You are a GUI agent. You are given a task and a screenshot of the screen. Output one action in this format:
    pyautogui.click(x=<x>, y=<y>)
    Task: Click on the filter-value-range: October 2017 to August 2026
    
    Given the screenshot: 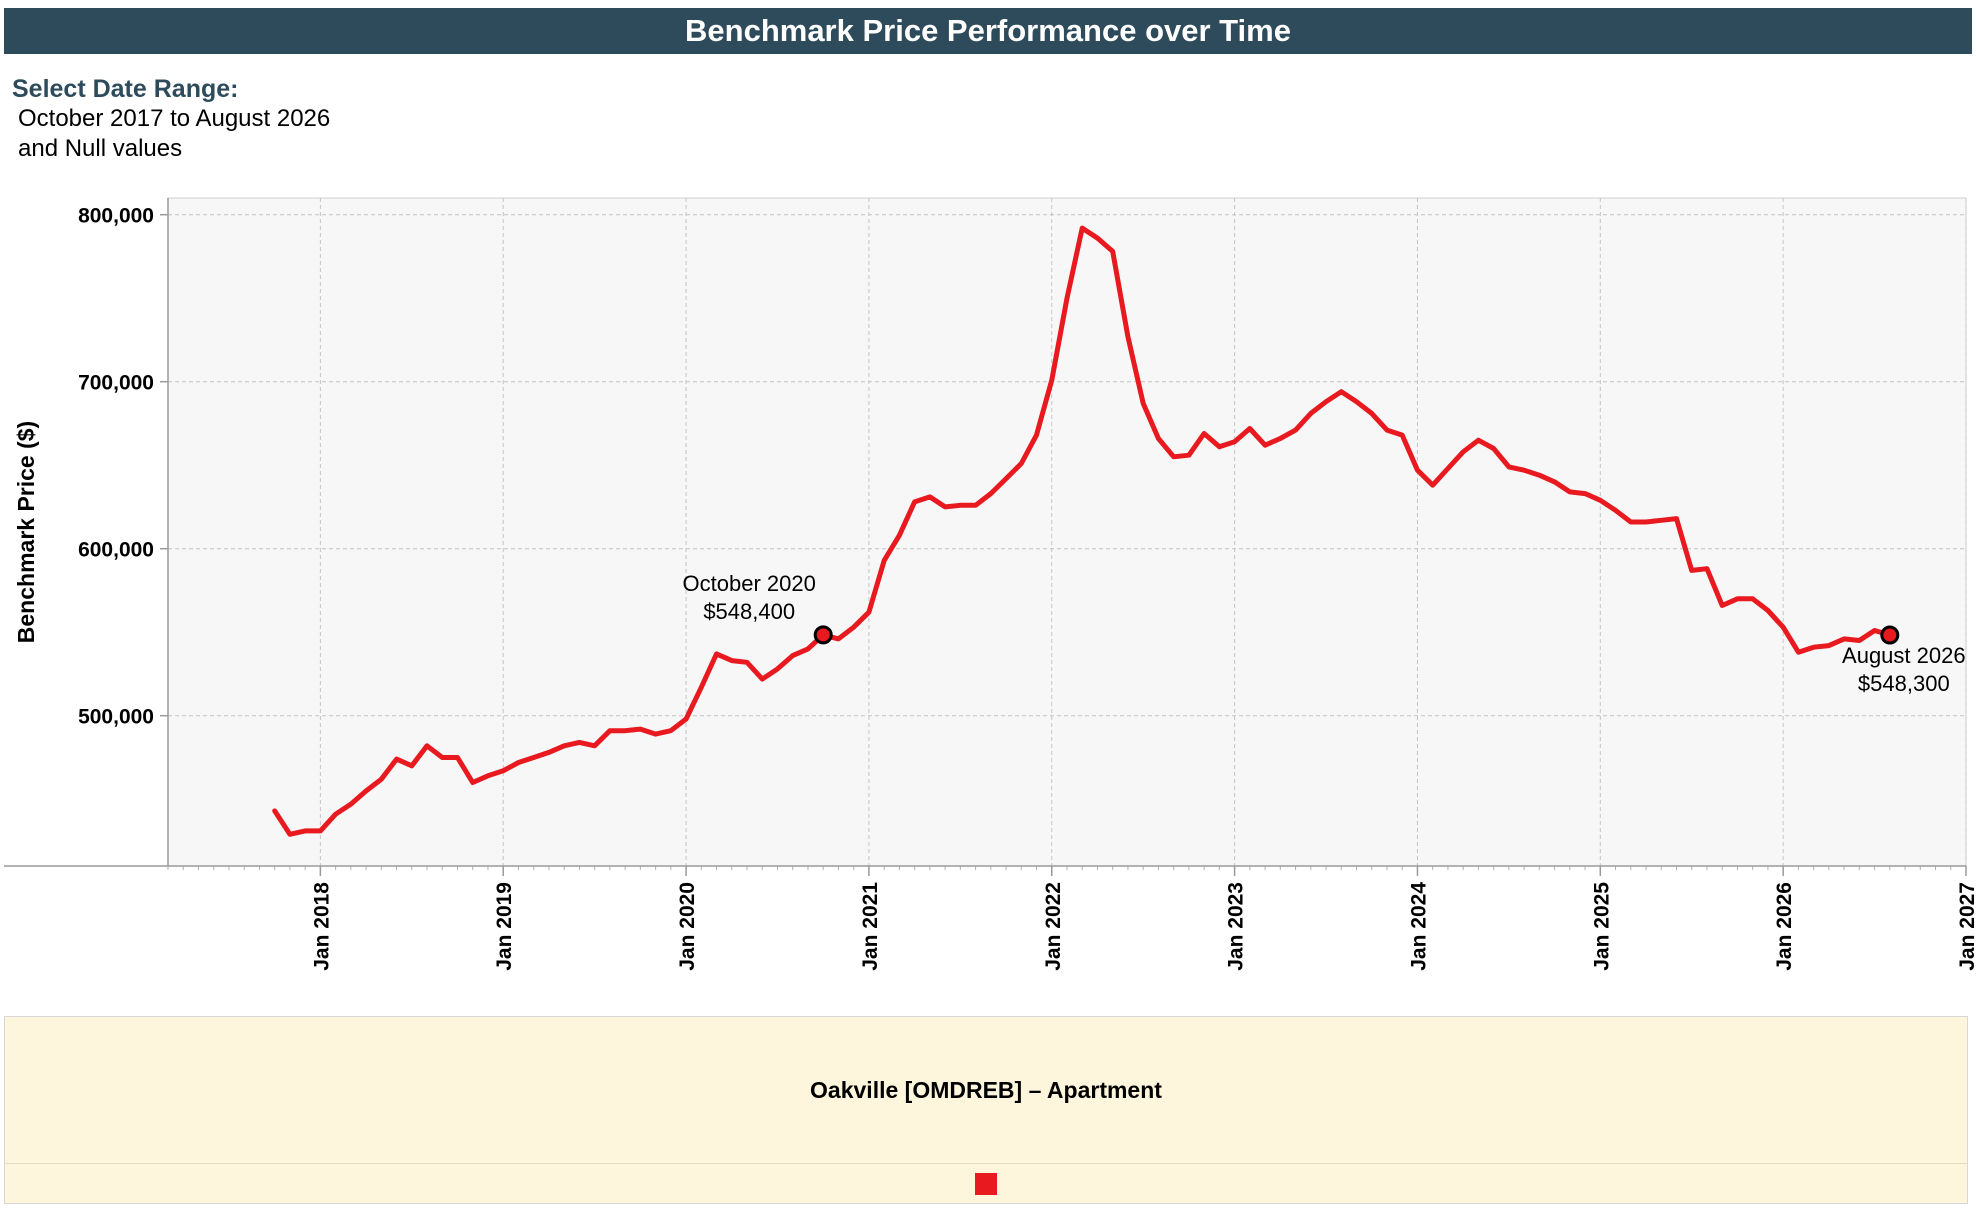 What is the action you would take?
    pyautogui.click(x=174, y=118)
    